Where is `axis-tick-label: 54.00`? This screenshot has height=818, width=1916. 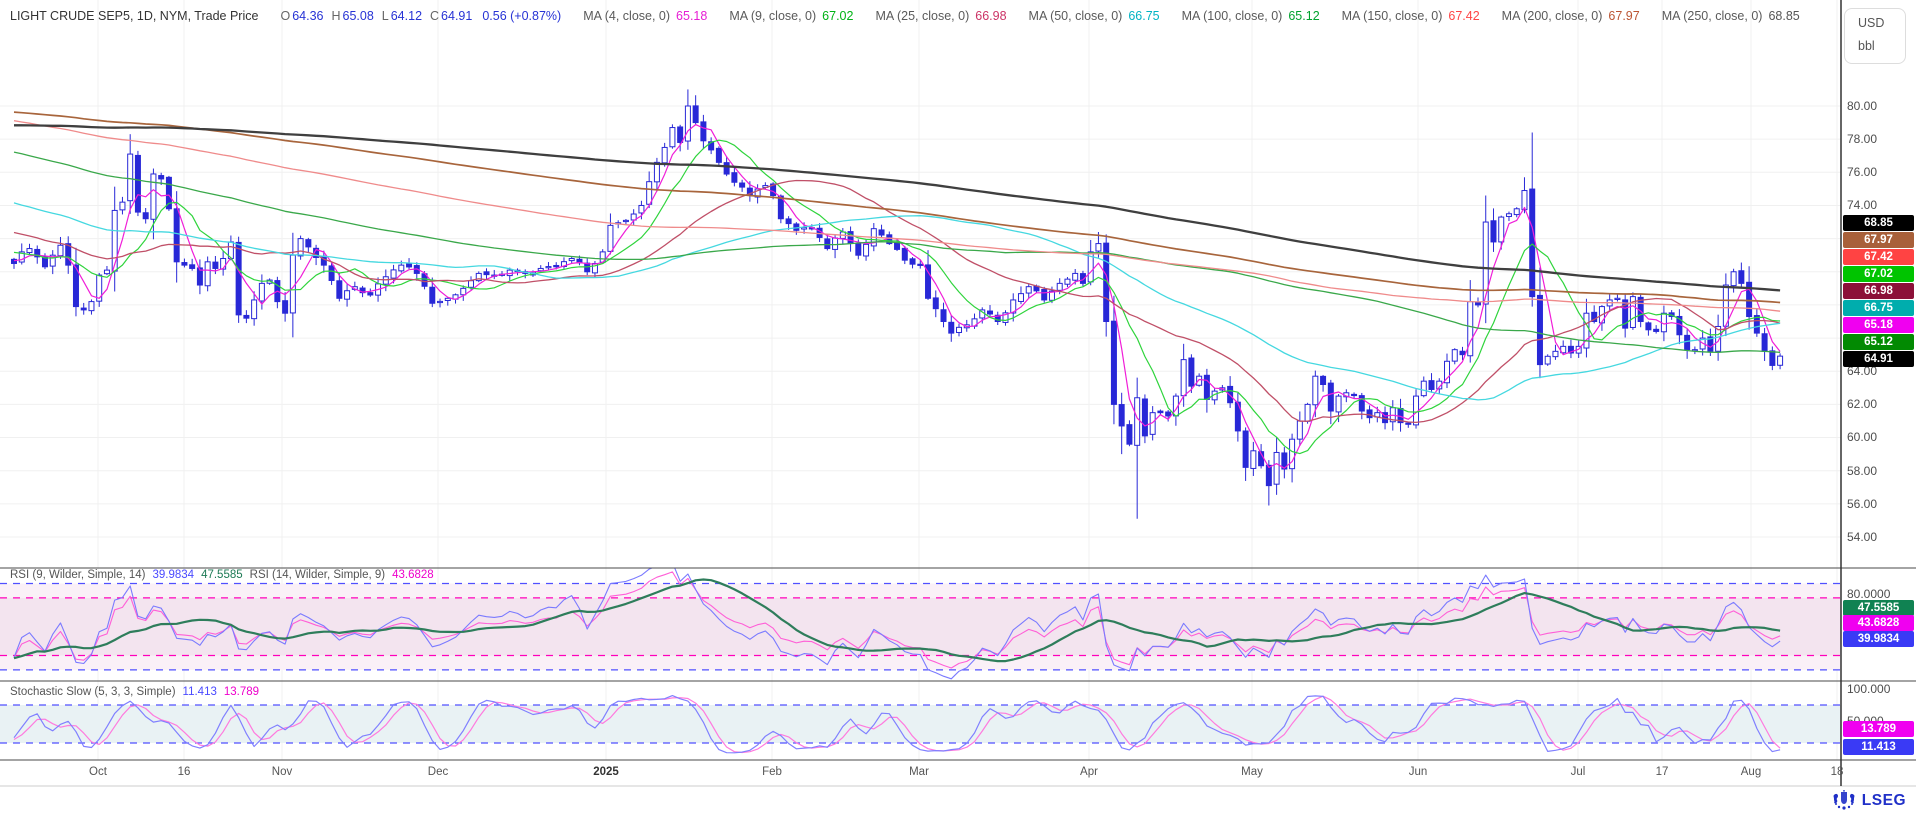
axis-tick-label: 54.00 is located at coordinates (1862, 537).